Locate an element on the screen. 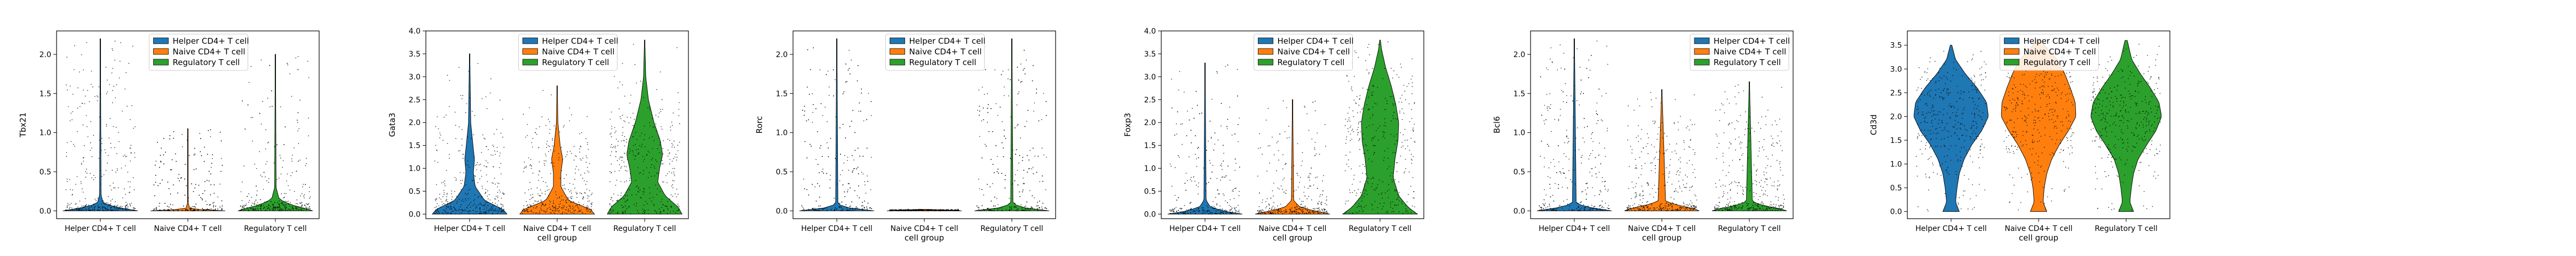  strip-points is located at coordinates (1012, 130).